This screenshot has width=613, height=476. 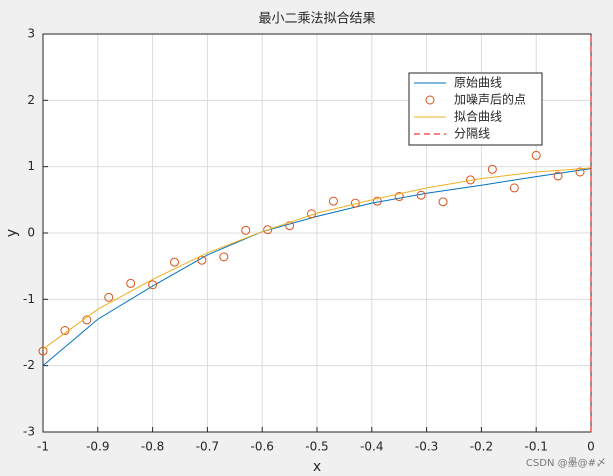 What do you see at coordinates (12, 233) in the screenshot?
I see `y-axis-label: y` at bounding box center [12, 233].